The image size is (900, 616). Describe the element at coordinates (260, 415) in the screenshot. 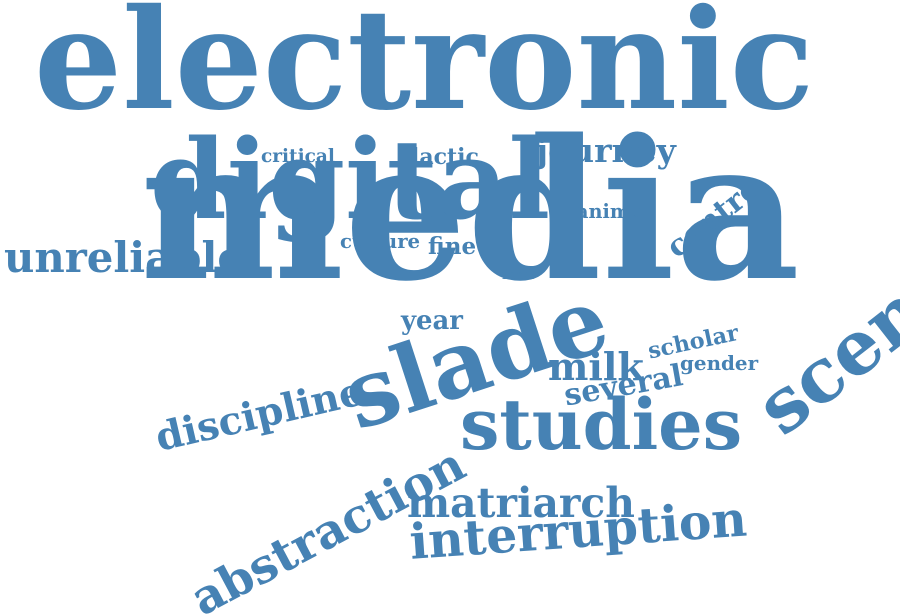

I see `word-discipline: discipline` at that location.